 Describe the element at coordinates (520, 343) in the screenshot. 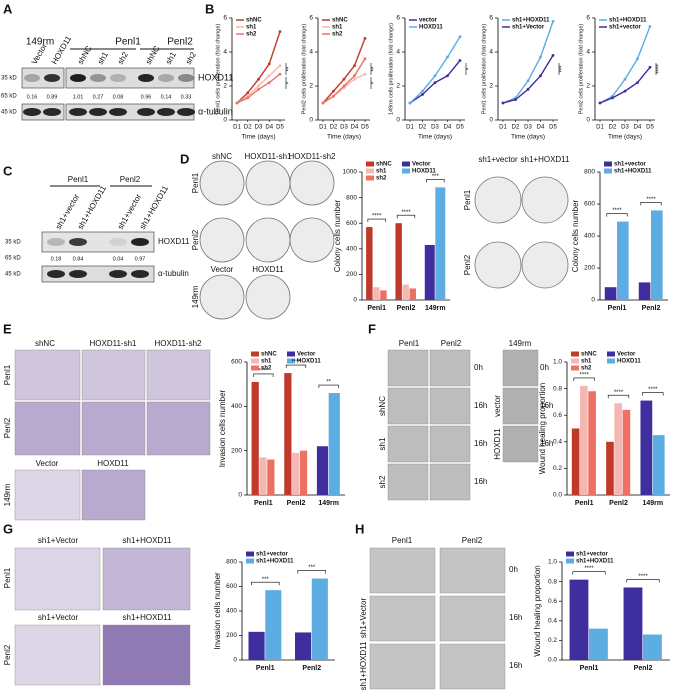

I see `image-label: 149rm` at that location.